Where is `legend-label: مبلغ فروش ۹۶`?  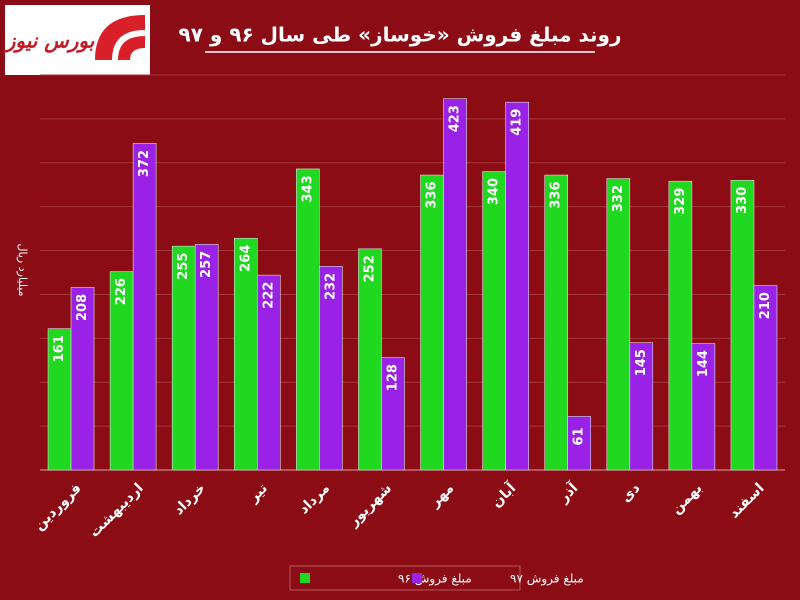 legend-label: مبلغ فروش ۹۶ is located at coordinates (435, 579).